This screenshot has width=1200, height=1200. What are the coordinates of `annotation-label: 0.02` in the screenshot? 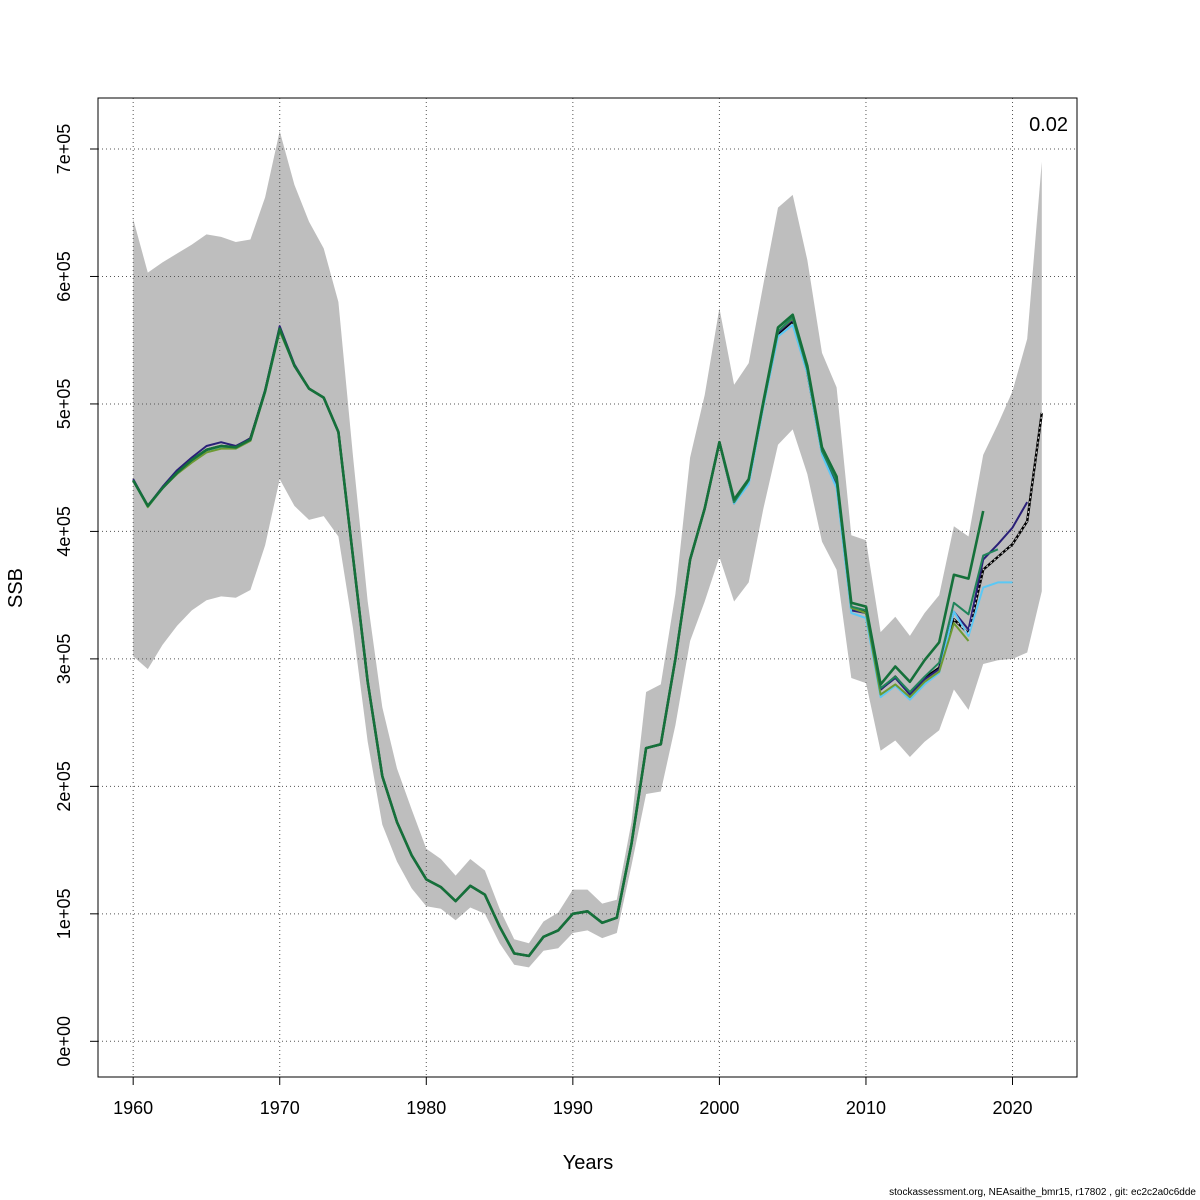 It's located at (1048, 125).